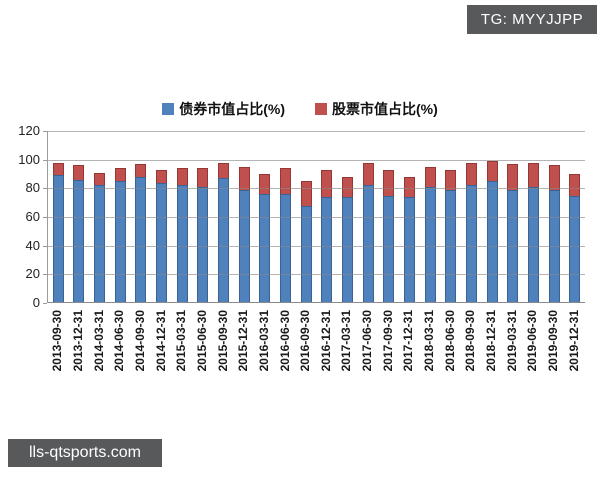 The image size is (600, 480). What do you see at coordinates (387, 341) in the screenshot?
I see `x-tick-label-2017-09-30: 2017-09-30` at bounding box center [387, 341].